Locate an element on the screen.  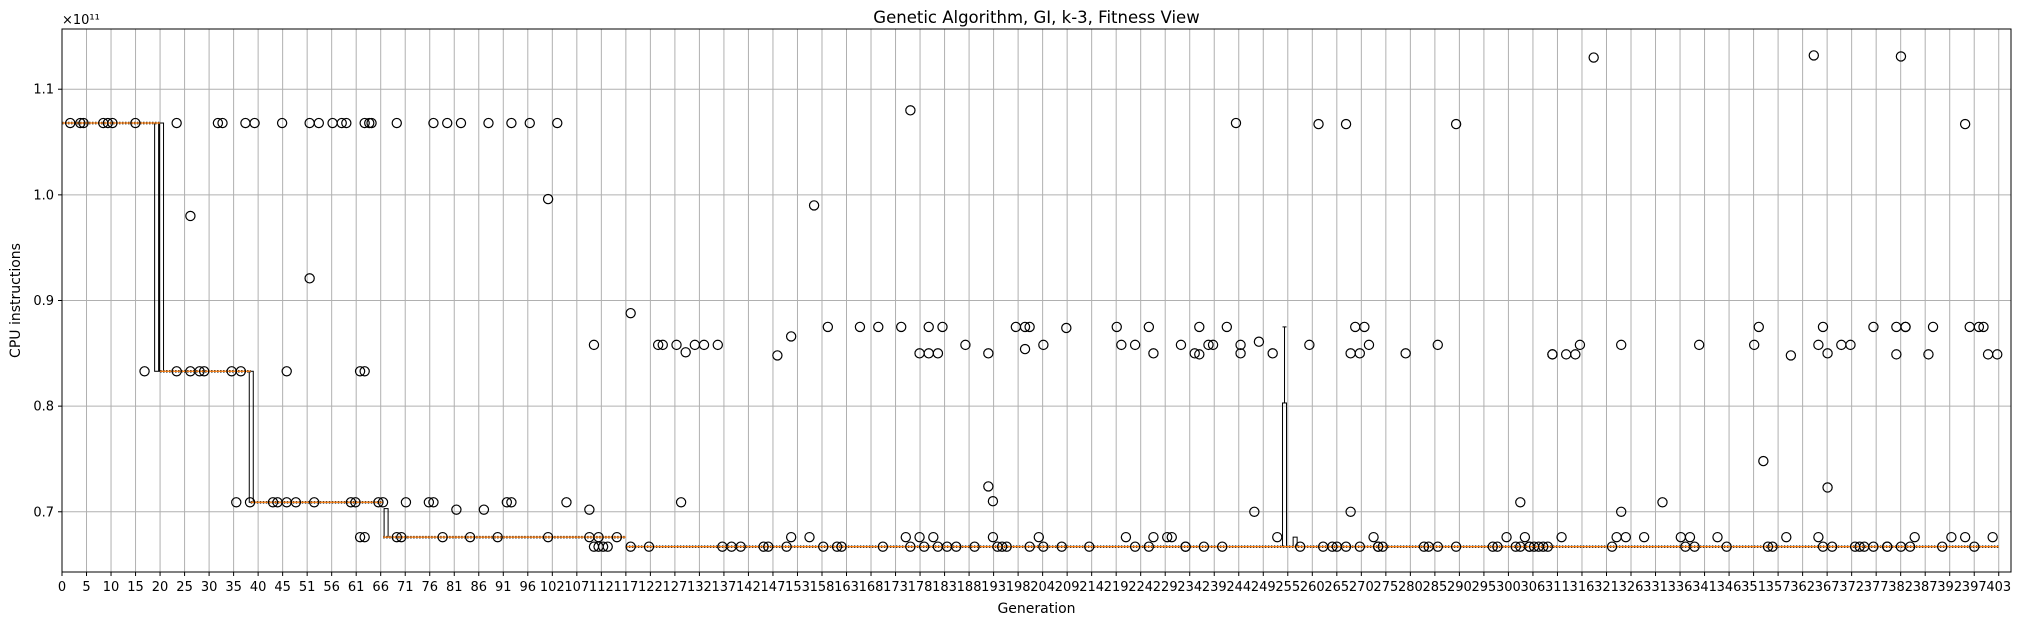
x-tick-label: 244 is located at coordinates (1238, 587).